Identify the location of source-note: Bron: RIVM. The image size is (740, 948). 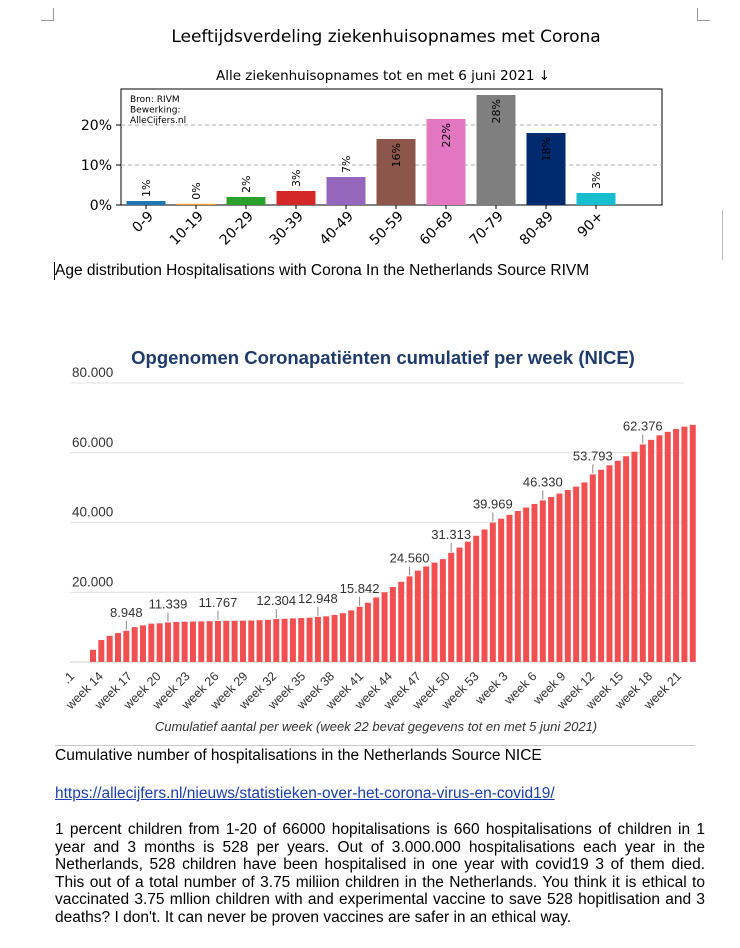
(155, 100).